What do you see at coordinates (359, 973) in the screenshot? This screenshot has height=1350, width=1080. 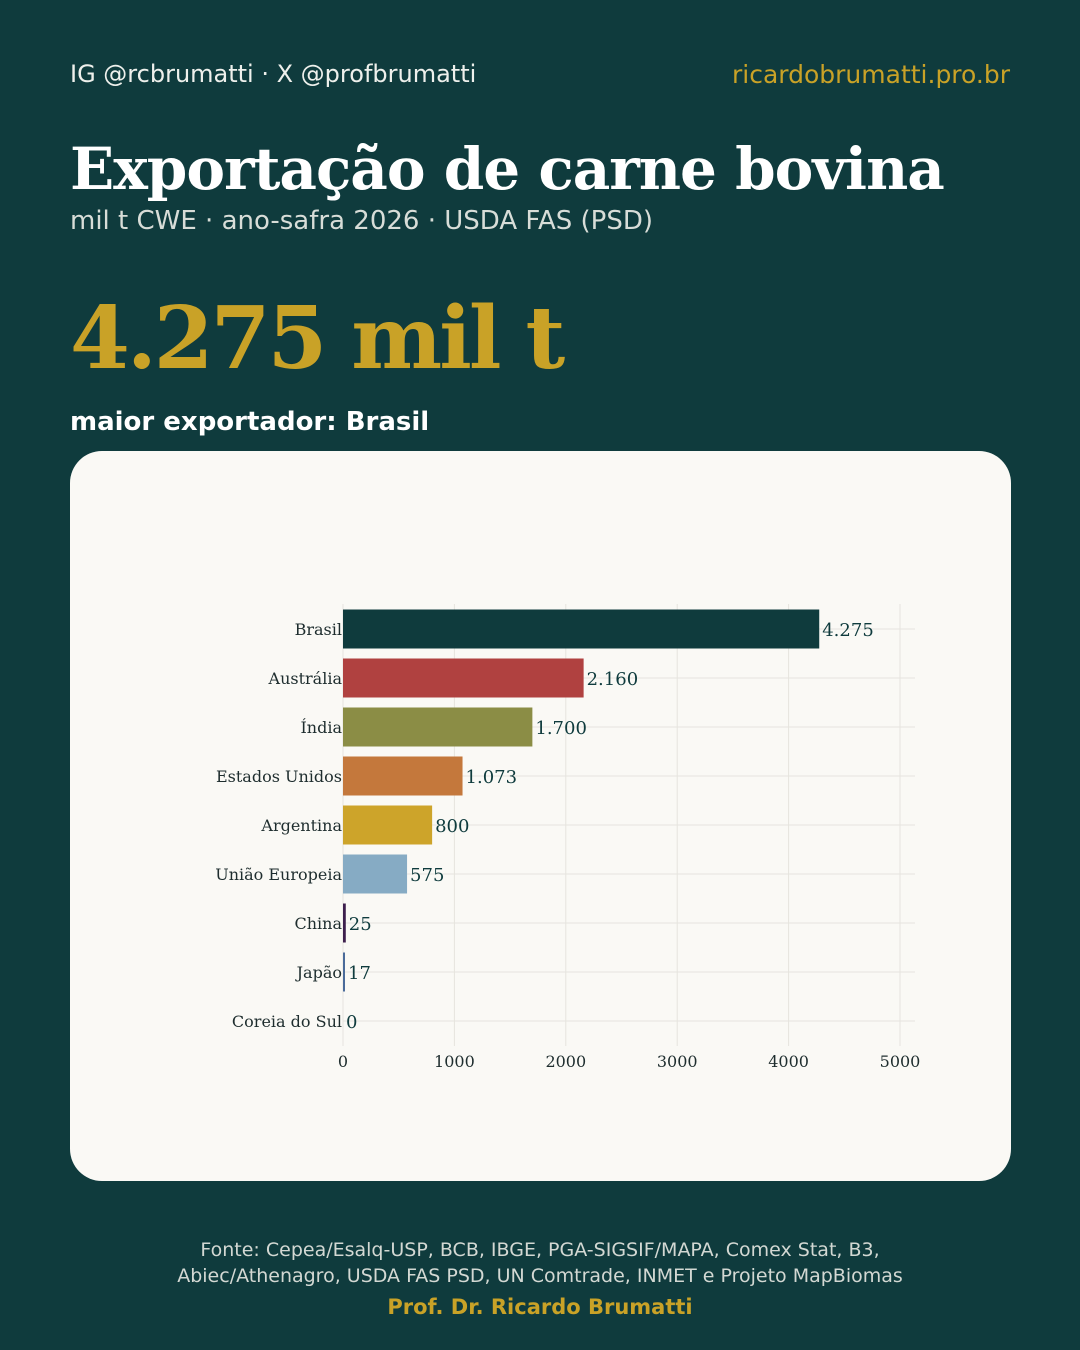 I see `data-label-7: 17` at bounding box center [359, 973].